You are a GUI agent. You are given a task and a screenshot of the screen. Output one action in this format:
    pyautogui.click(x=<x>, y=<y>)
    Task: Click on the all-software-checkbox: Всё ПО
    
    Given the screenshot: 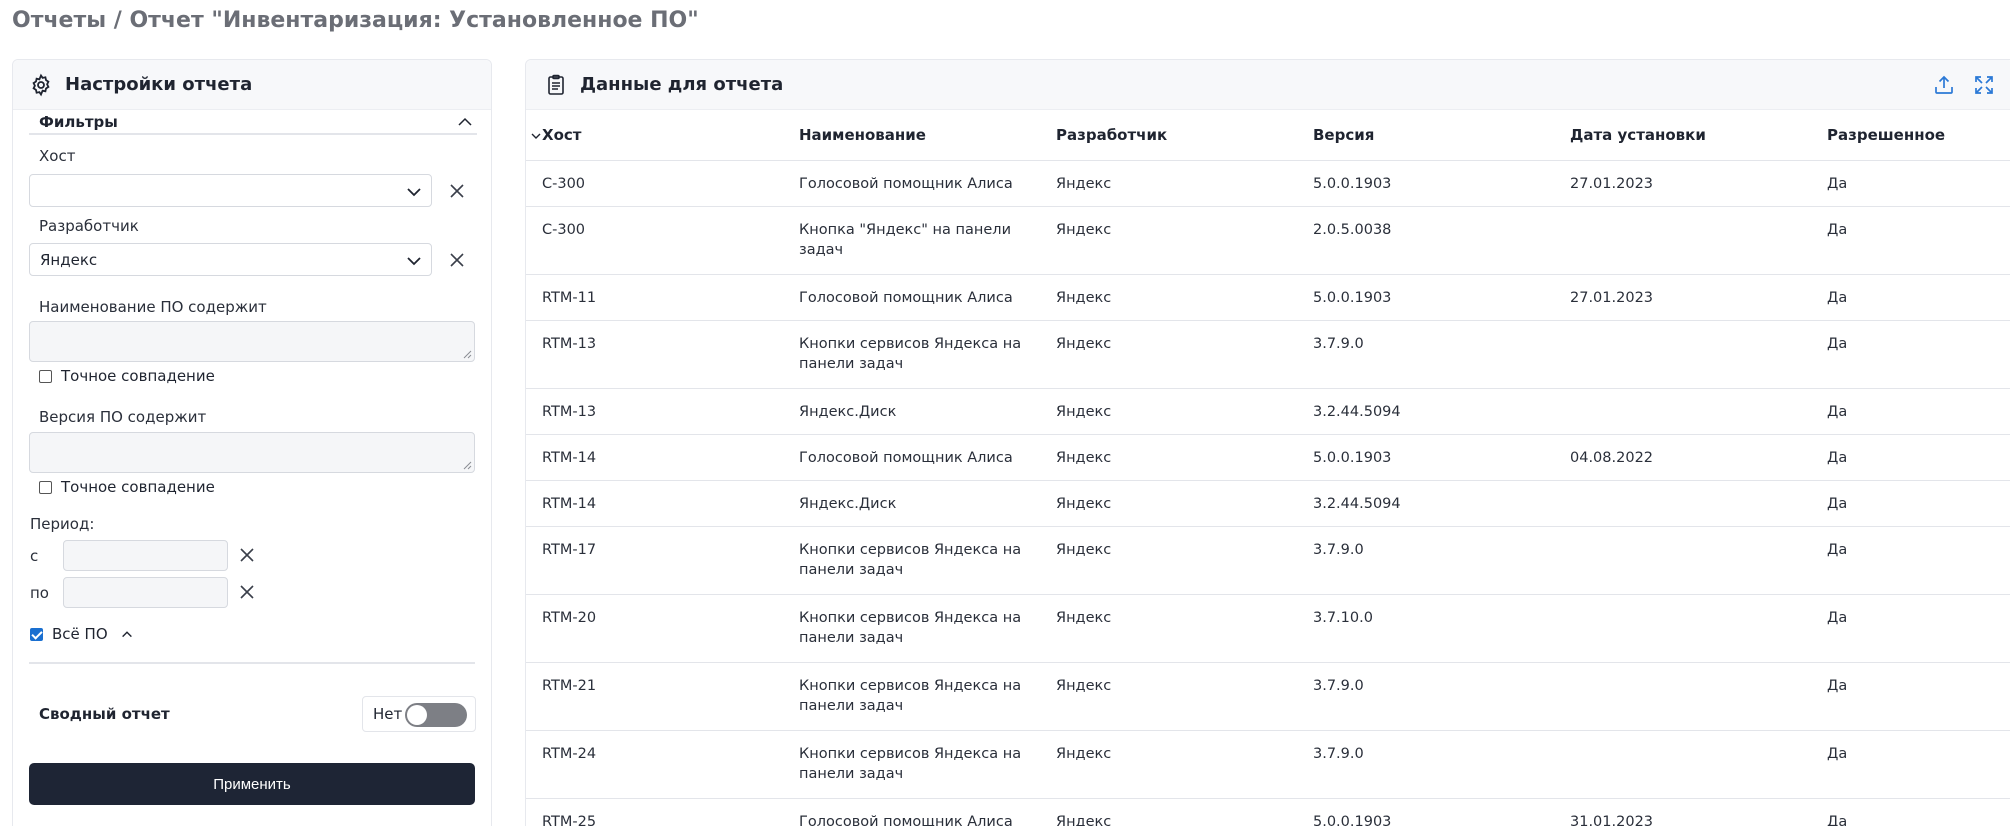 What is the action you would take?
    pyautogui.click(x=82, y=634)
    